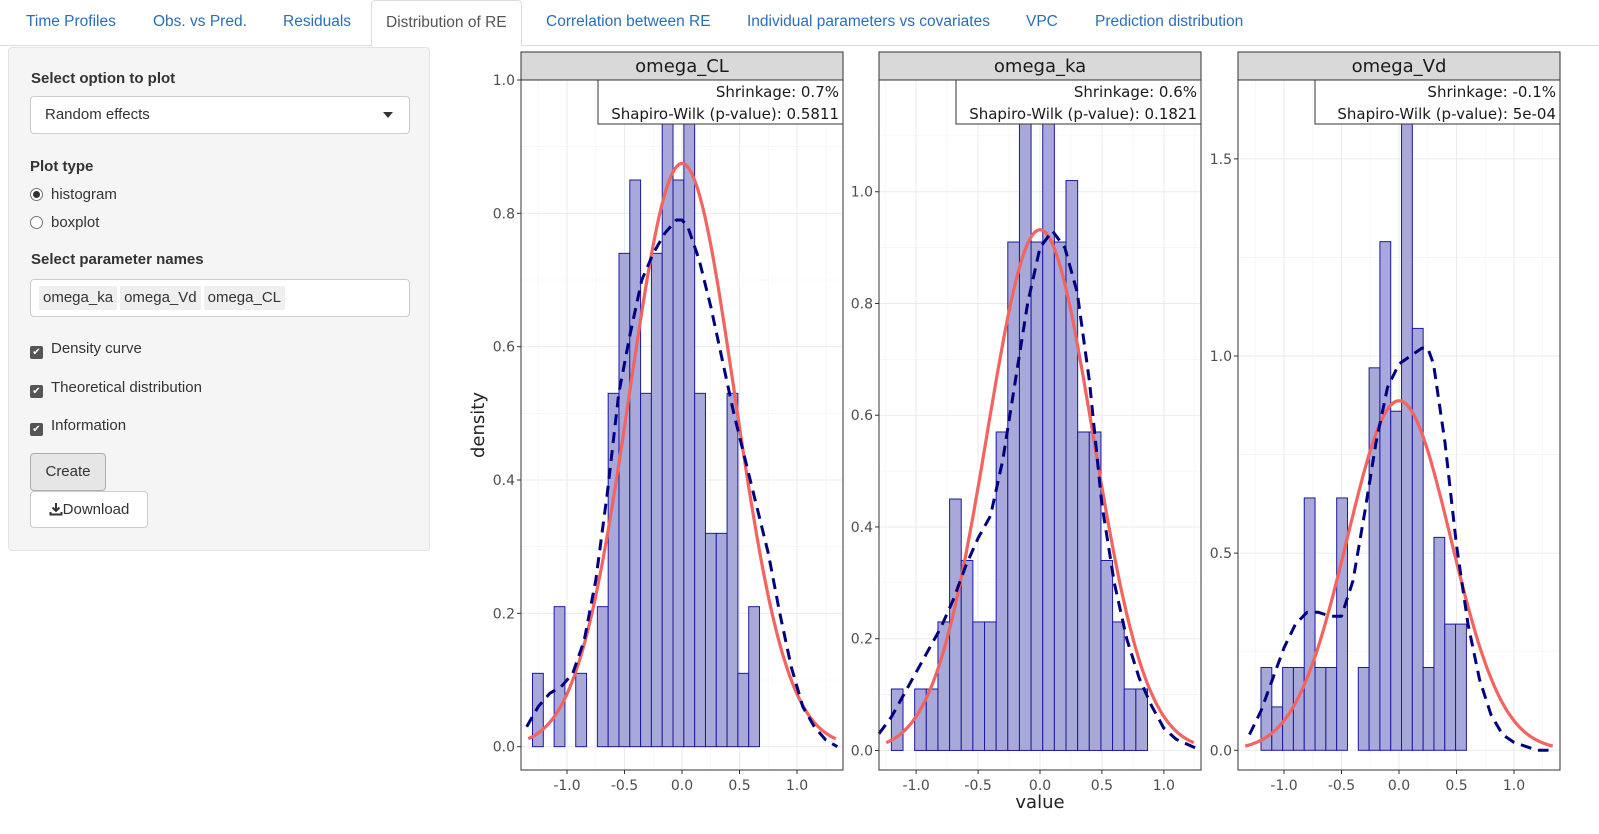 This screenshot has height=834, width=1599. Describe the element at coordinates (317, 21) in the screenshot. I see `tab-residuals: Residuals` at that location.